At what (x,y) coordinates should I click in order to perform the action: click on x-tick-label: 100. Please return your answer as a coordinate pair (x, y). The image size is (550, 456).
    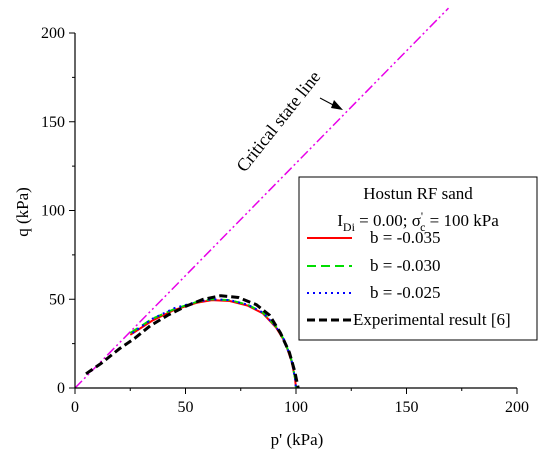
    Looking at the image, I should click on (296, 407).